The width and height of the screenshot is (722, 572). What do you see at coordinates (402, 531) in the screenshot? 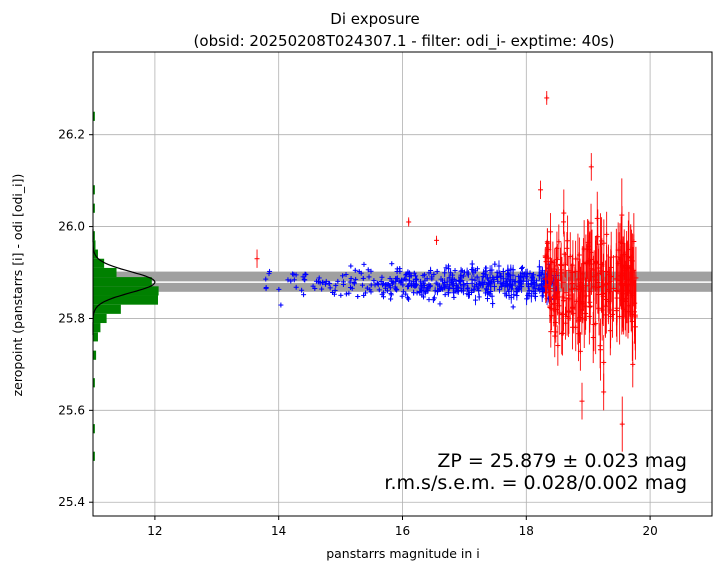
I see `x-tick-label: 16` at bounding box center [402, 531].